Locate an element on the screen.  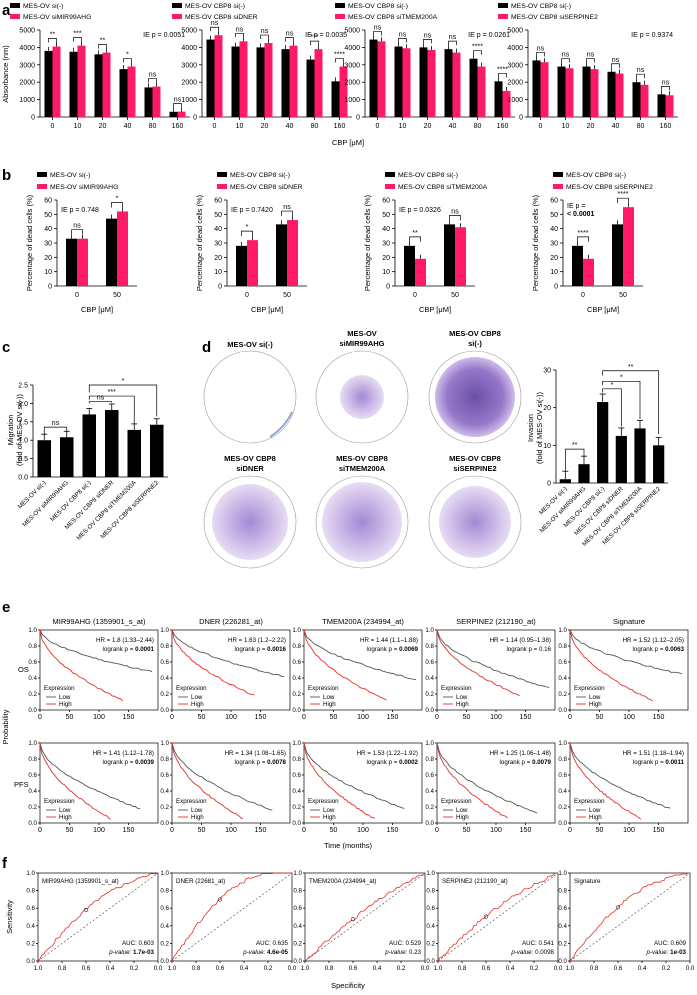
y-axis-title: Sensitivity is located at coordinates (9, 917).